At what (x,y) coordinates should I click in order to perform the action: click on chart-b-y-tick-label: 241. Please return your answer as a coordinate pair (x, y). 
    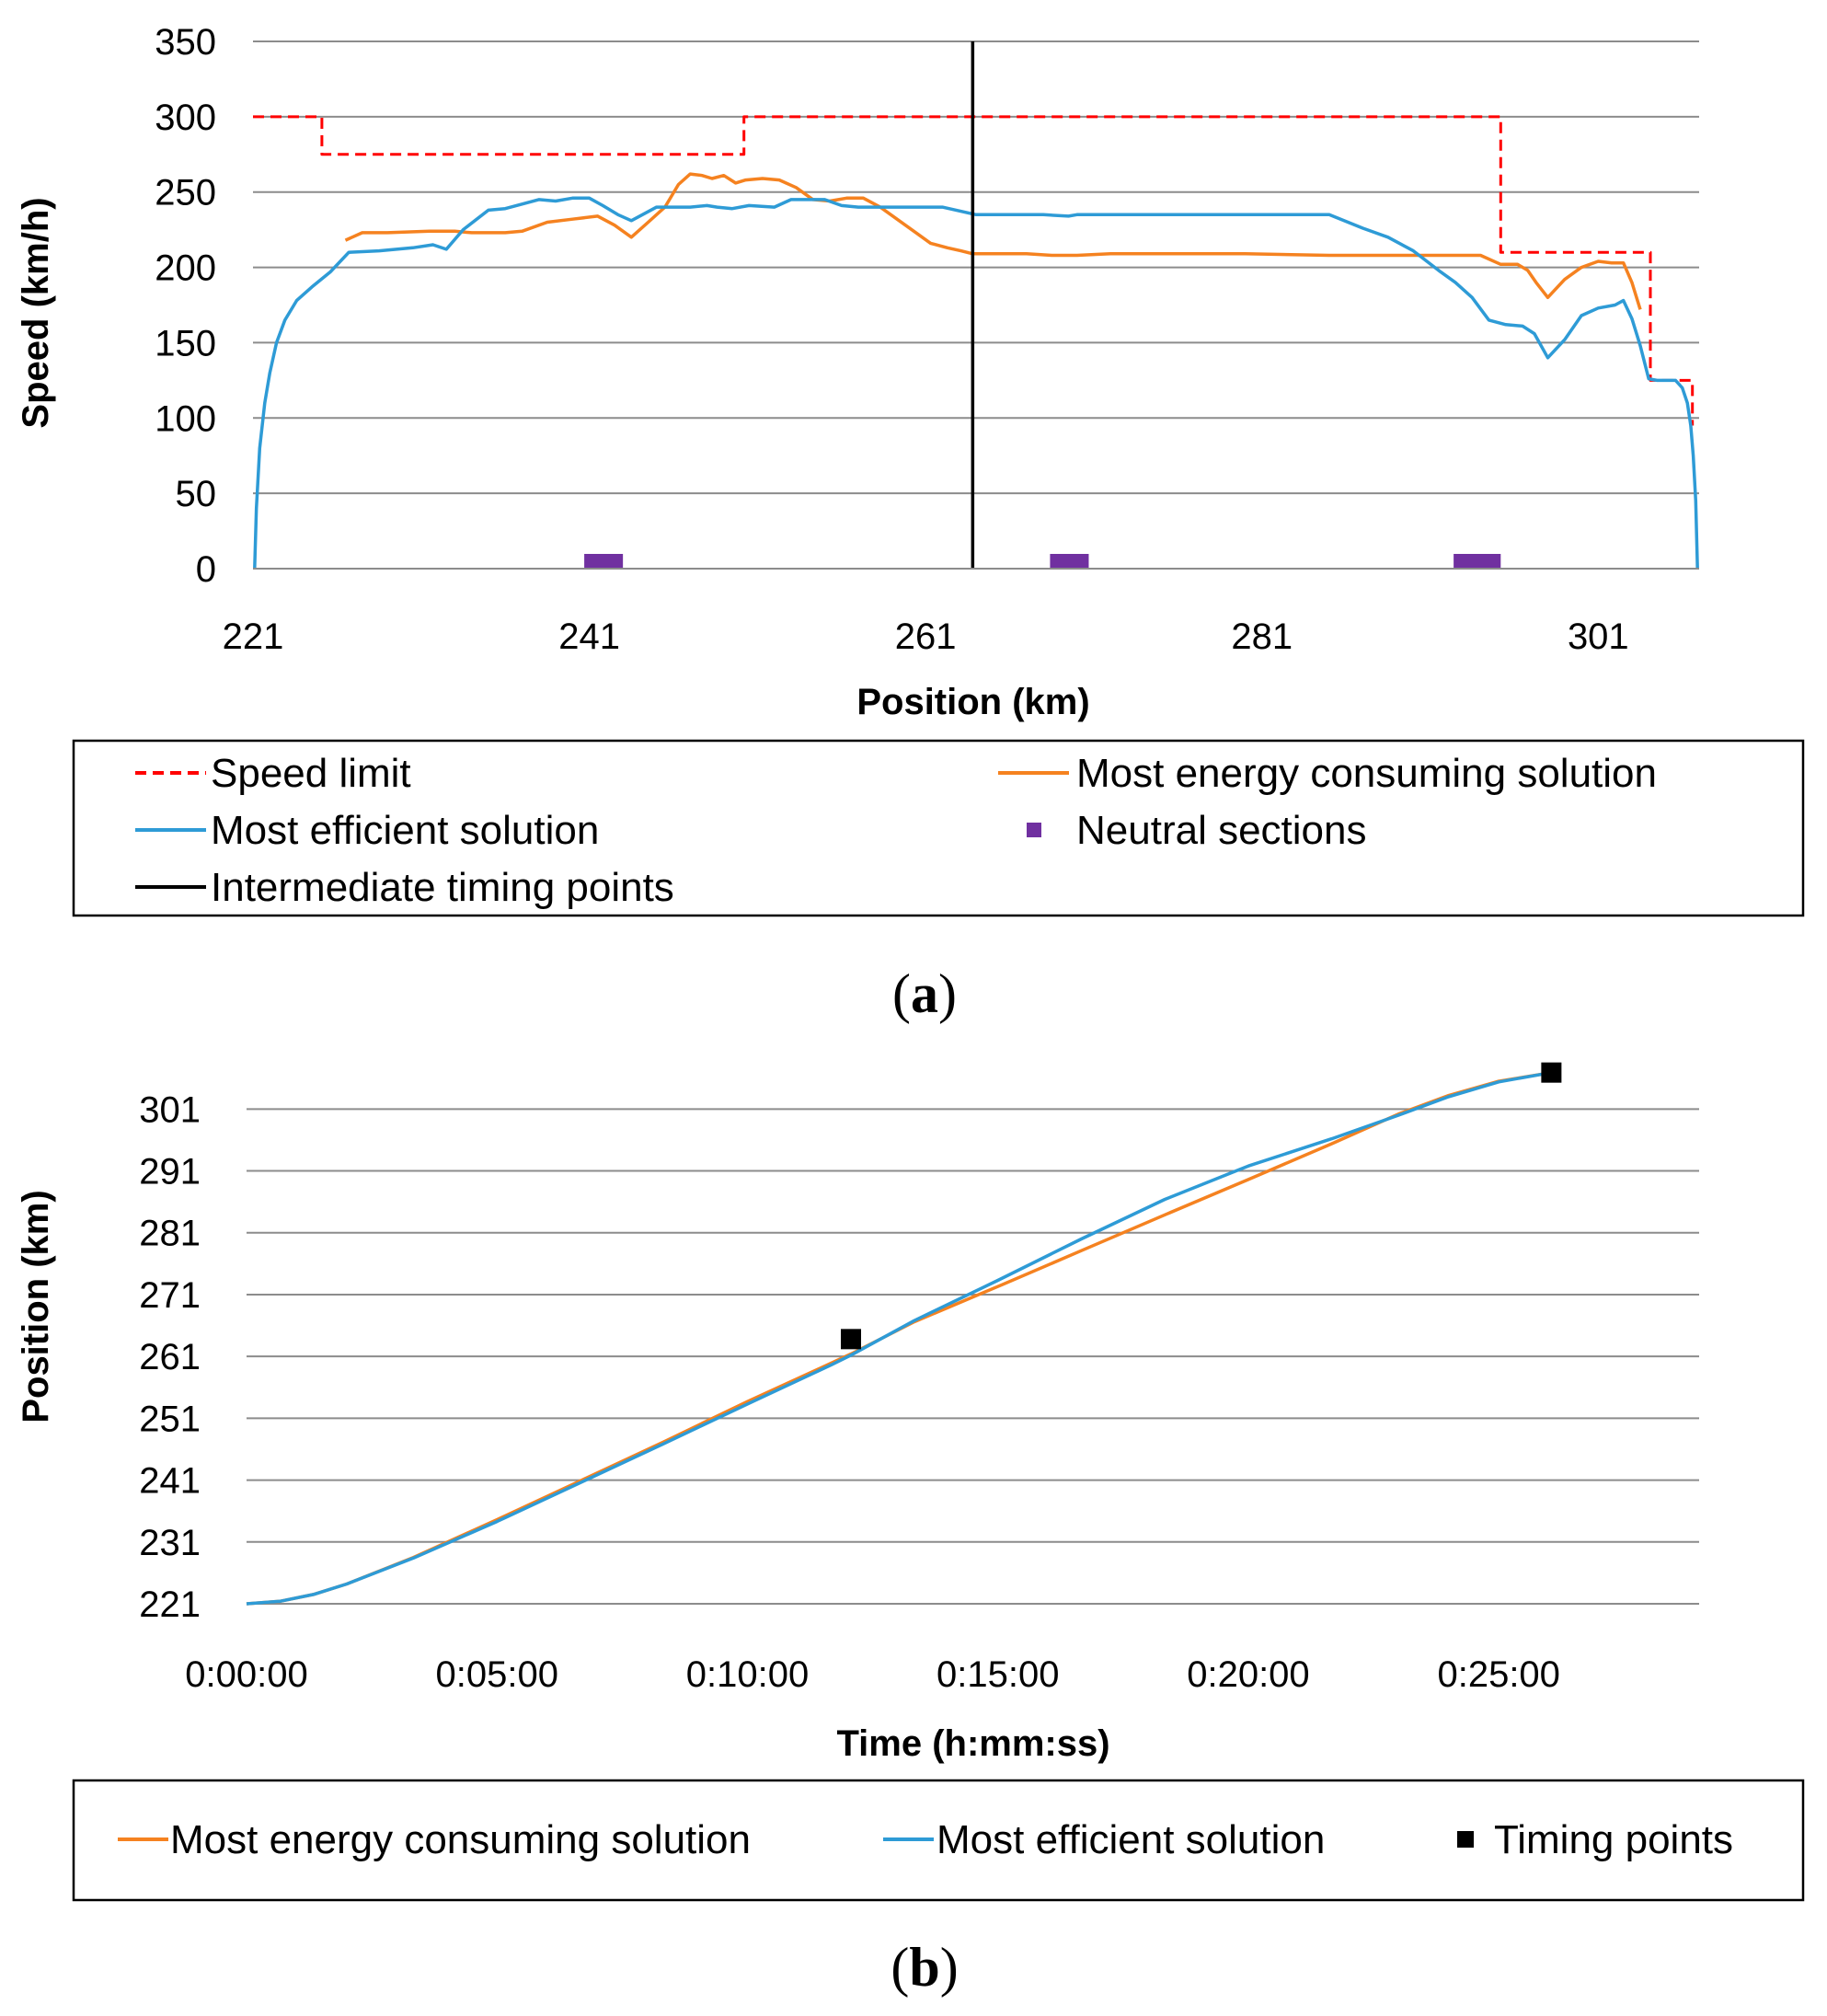
    Looking at the image, I should click on (170, 1481).